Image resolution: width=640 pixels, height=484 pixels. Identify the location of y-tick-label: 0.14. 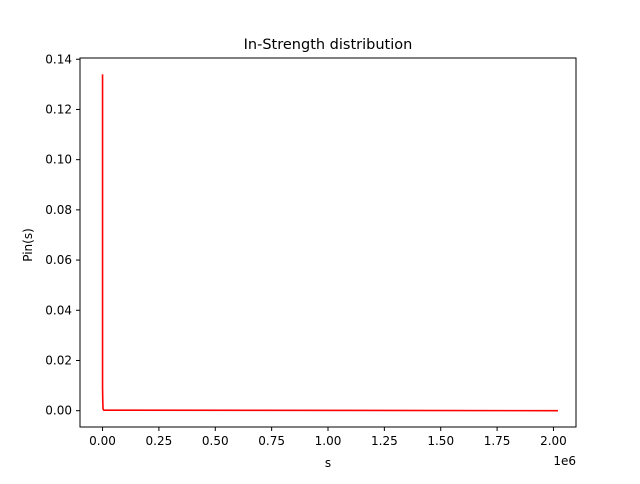
(58, 59).